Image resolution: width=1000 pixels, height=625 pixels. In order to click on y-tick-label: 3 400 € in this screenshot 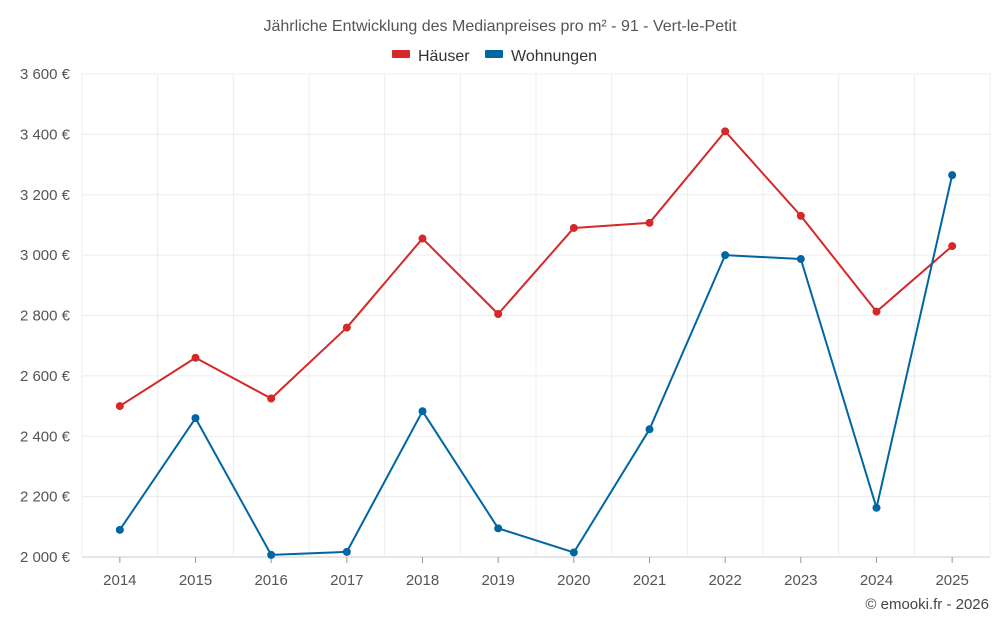, I will do `click(45, 134)`.